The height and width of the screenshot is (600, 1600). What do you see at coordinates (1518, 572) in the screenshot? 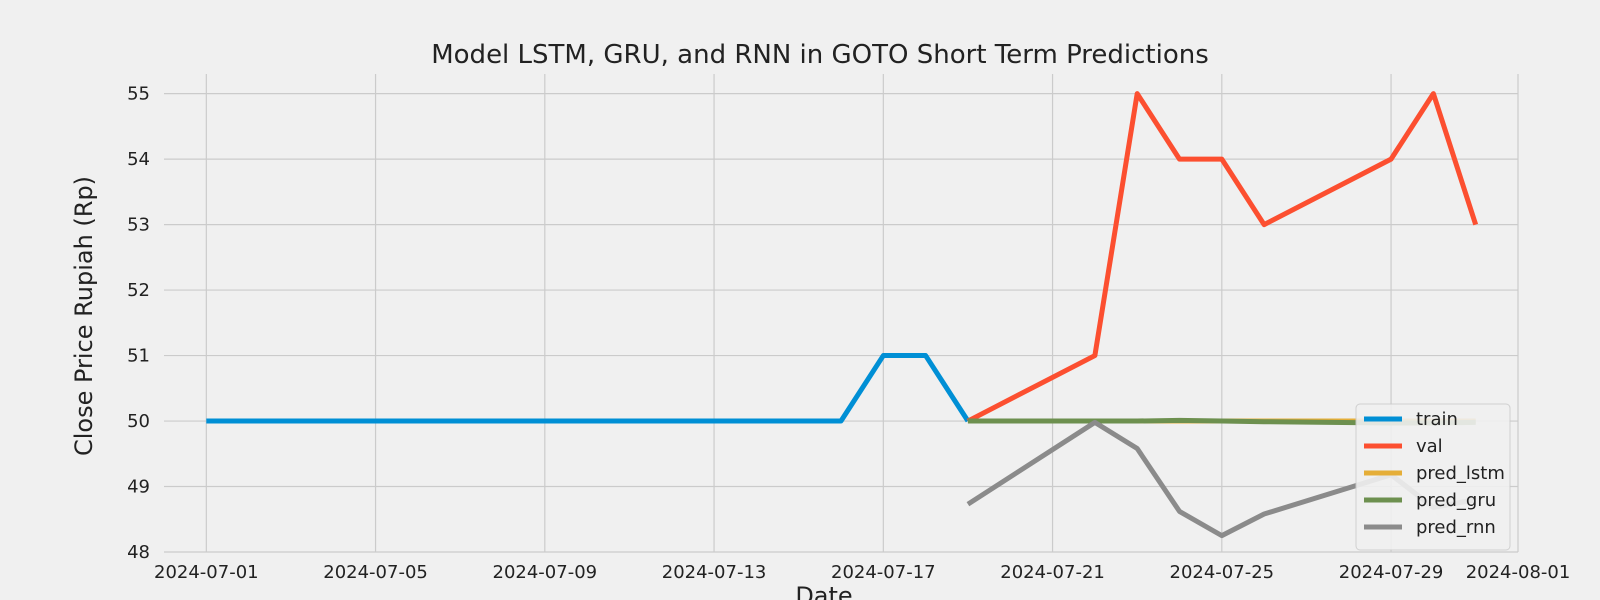
I see `x-tick-label: 2024-08-01` at bounding box center [1518, 572].